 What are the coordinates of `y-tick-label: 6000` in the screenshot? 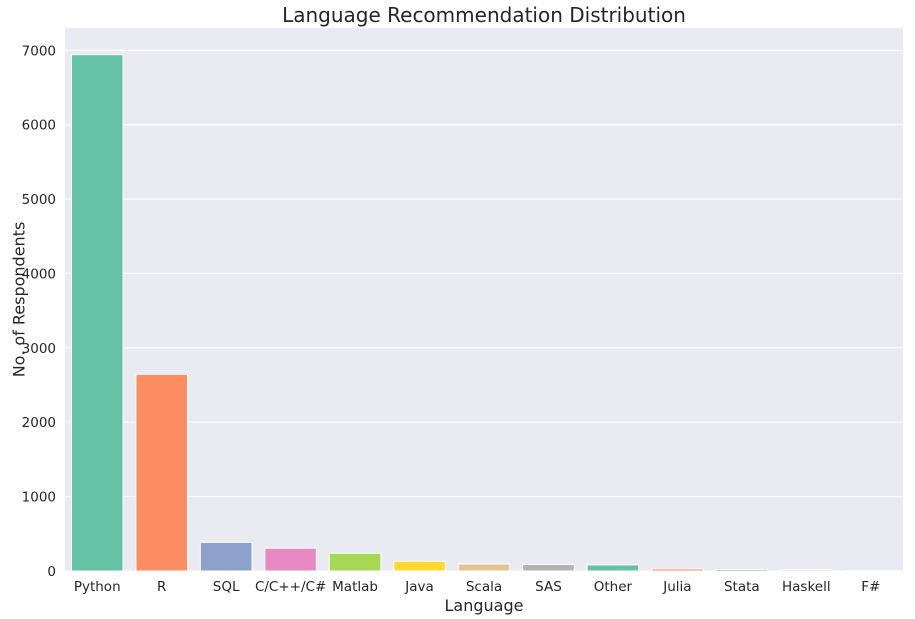 It's located at (39, 126).